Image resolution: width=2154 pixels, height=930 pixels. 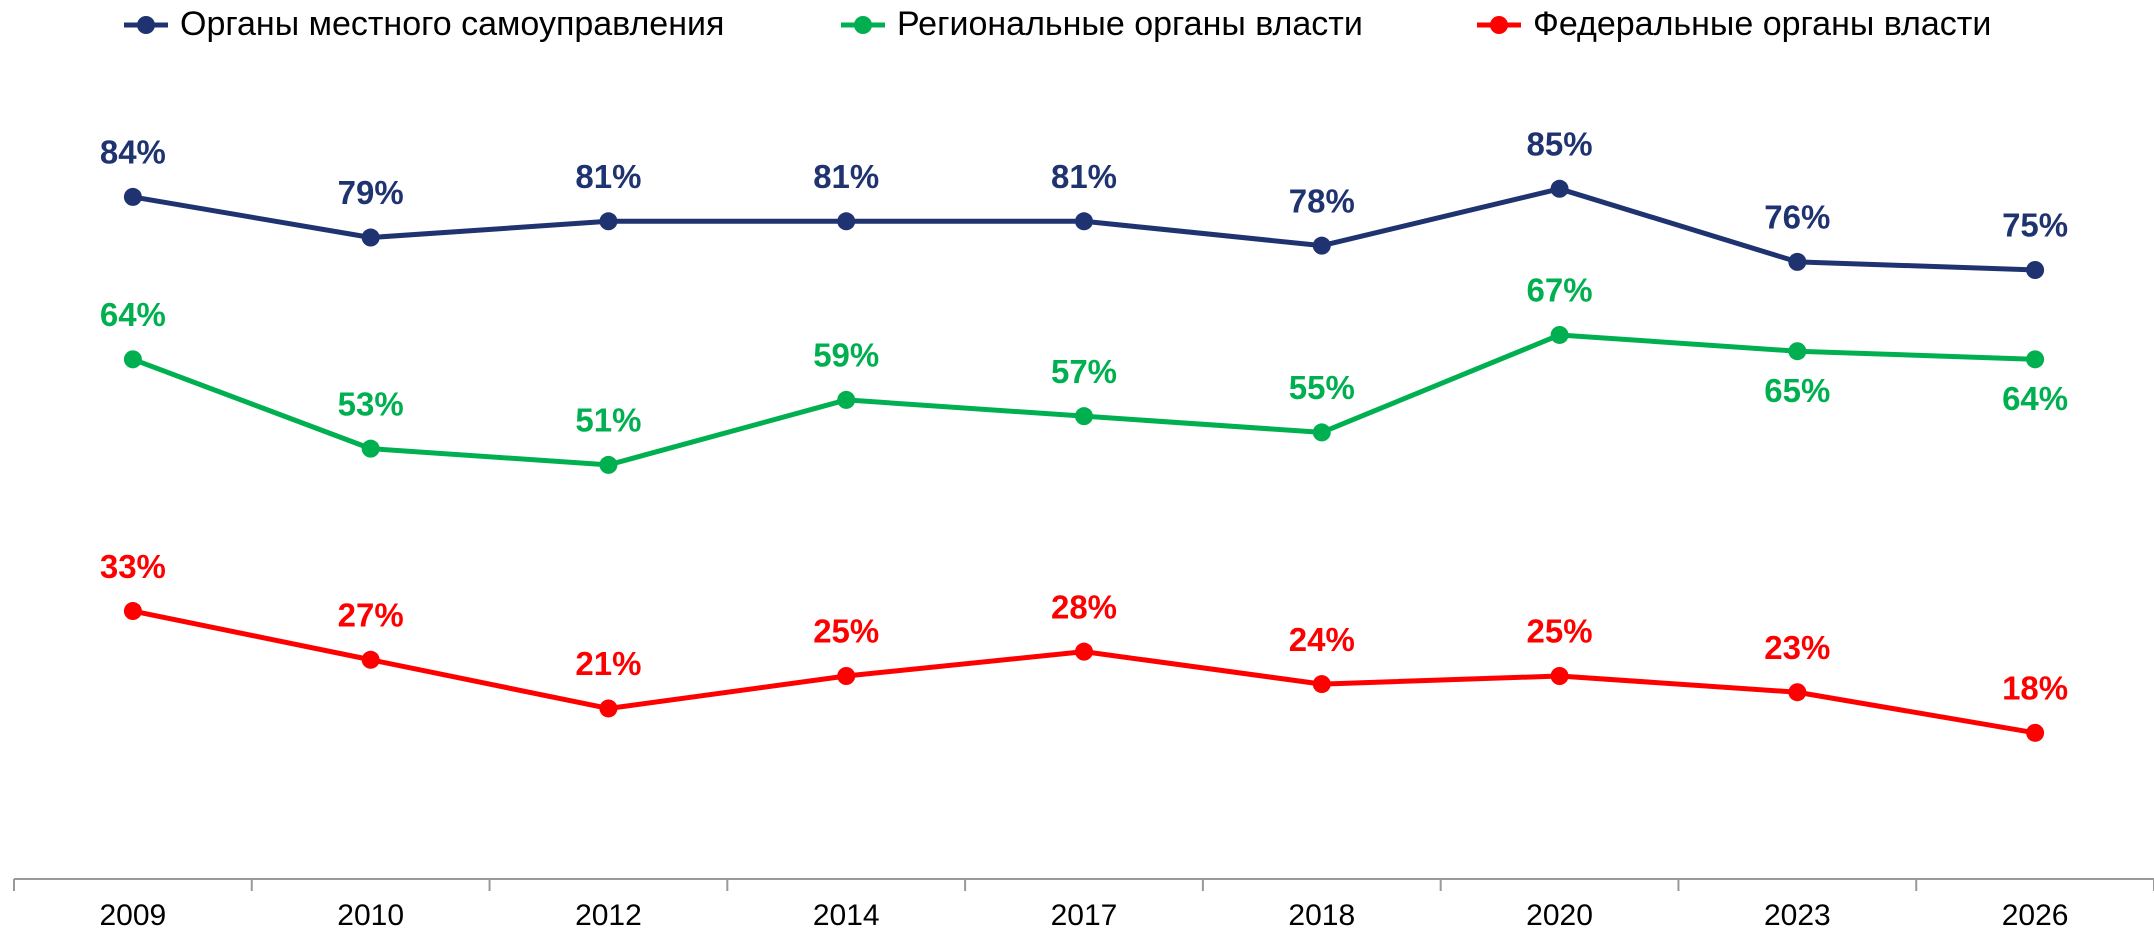 What do you see at coordinates (1084, 914) in the screenshot?
I see `x-tick-label: 2017` at bounding box center [1084, 914].